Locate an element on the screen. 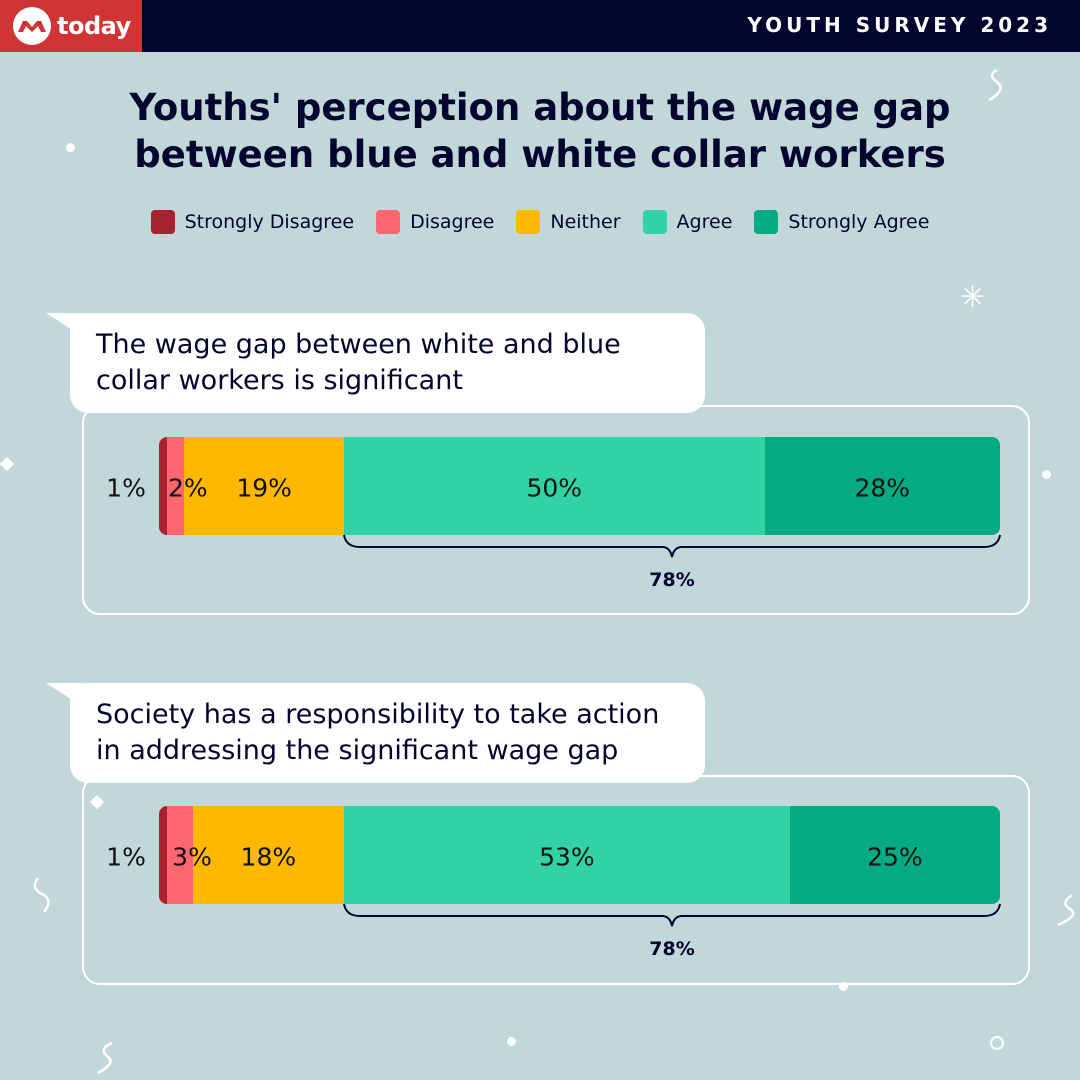  value-label: 25% is located at coordinates (895, 857).